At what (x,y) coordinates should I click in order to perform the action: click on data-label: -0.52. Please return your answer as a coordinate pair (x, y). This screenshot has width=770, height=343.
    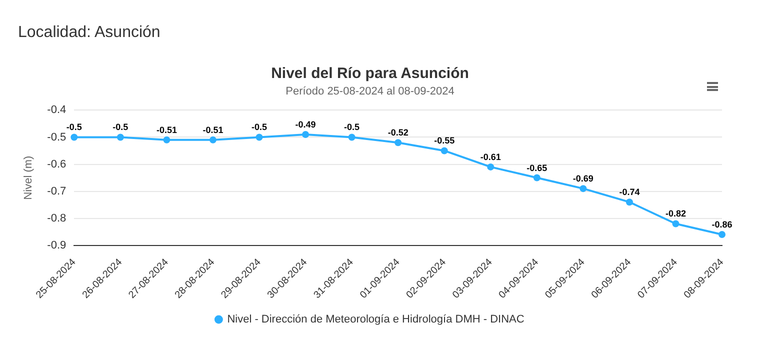
    Looking at the image, I should click on (398, 133).